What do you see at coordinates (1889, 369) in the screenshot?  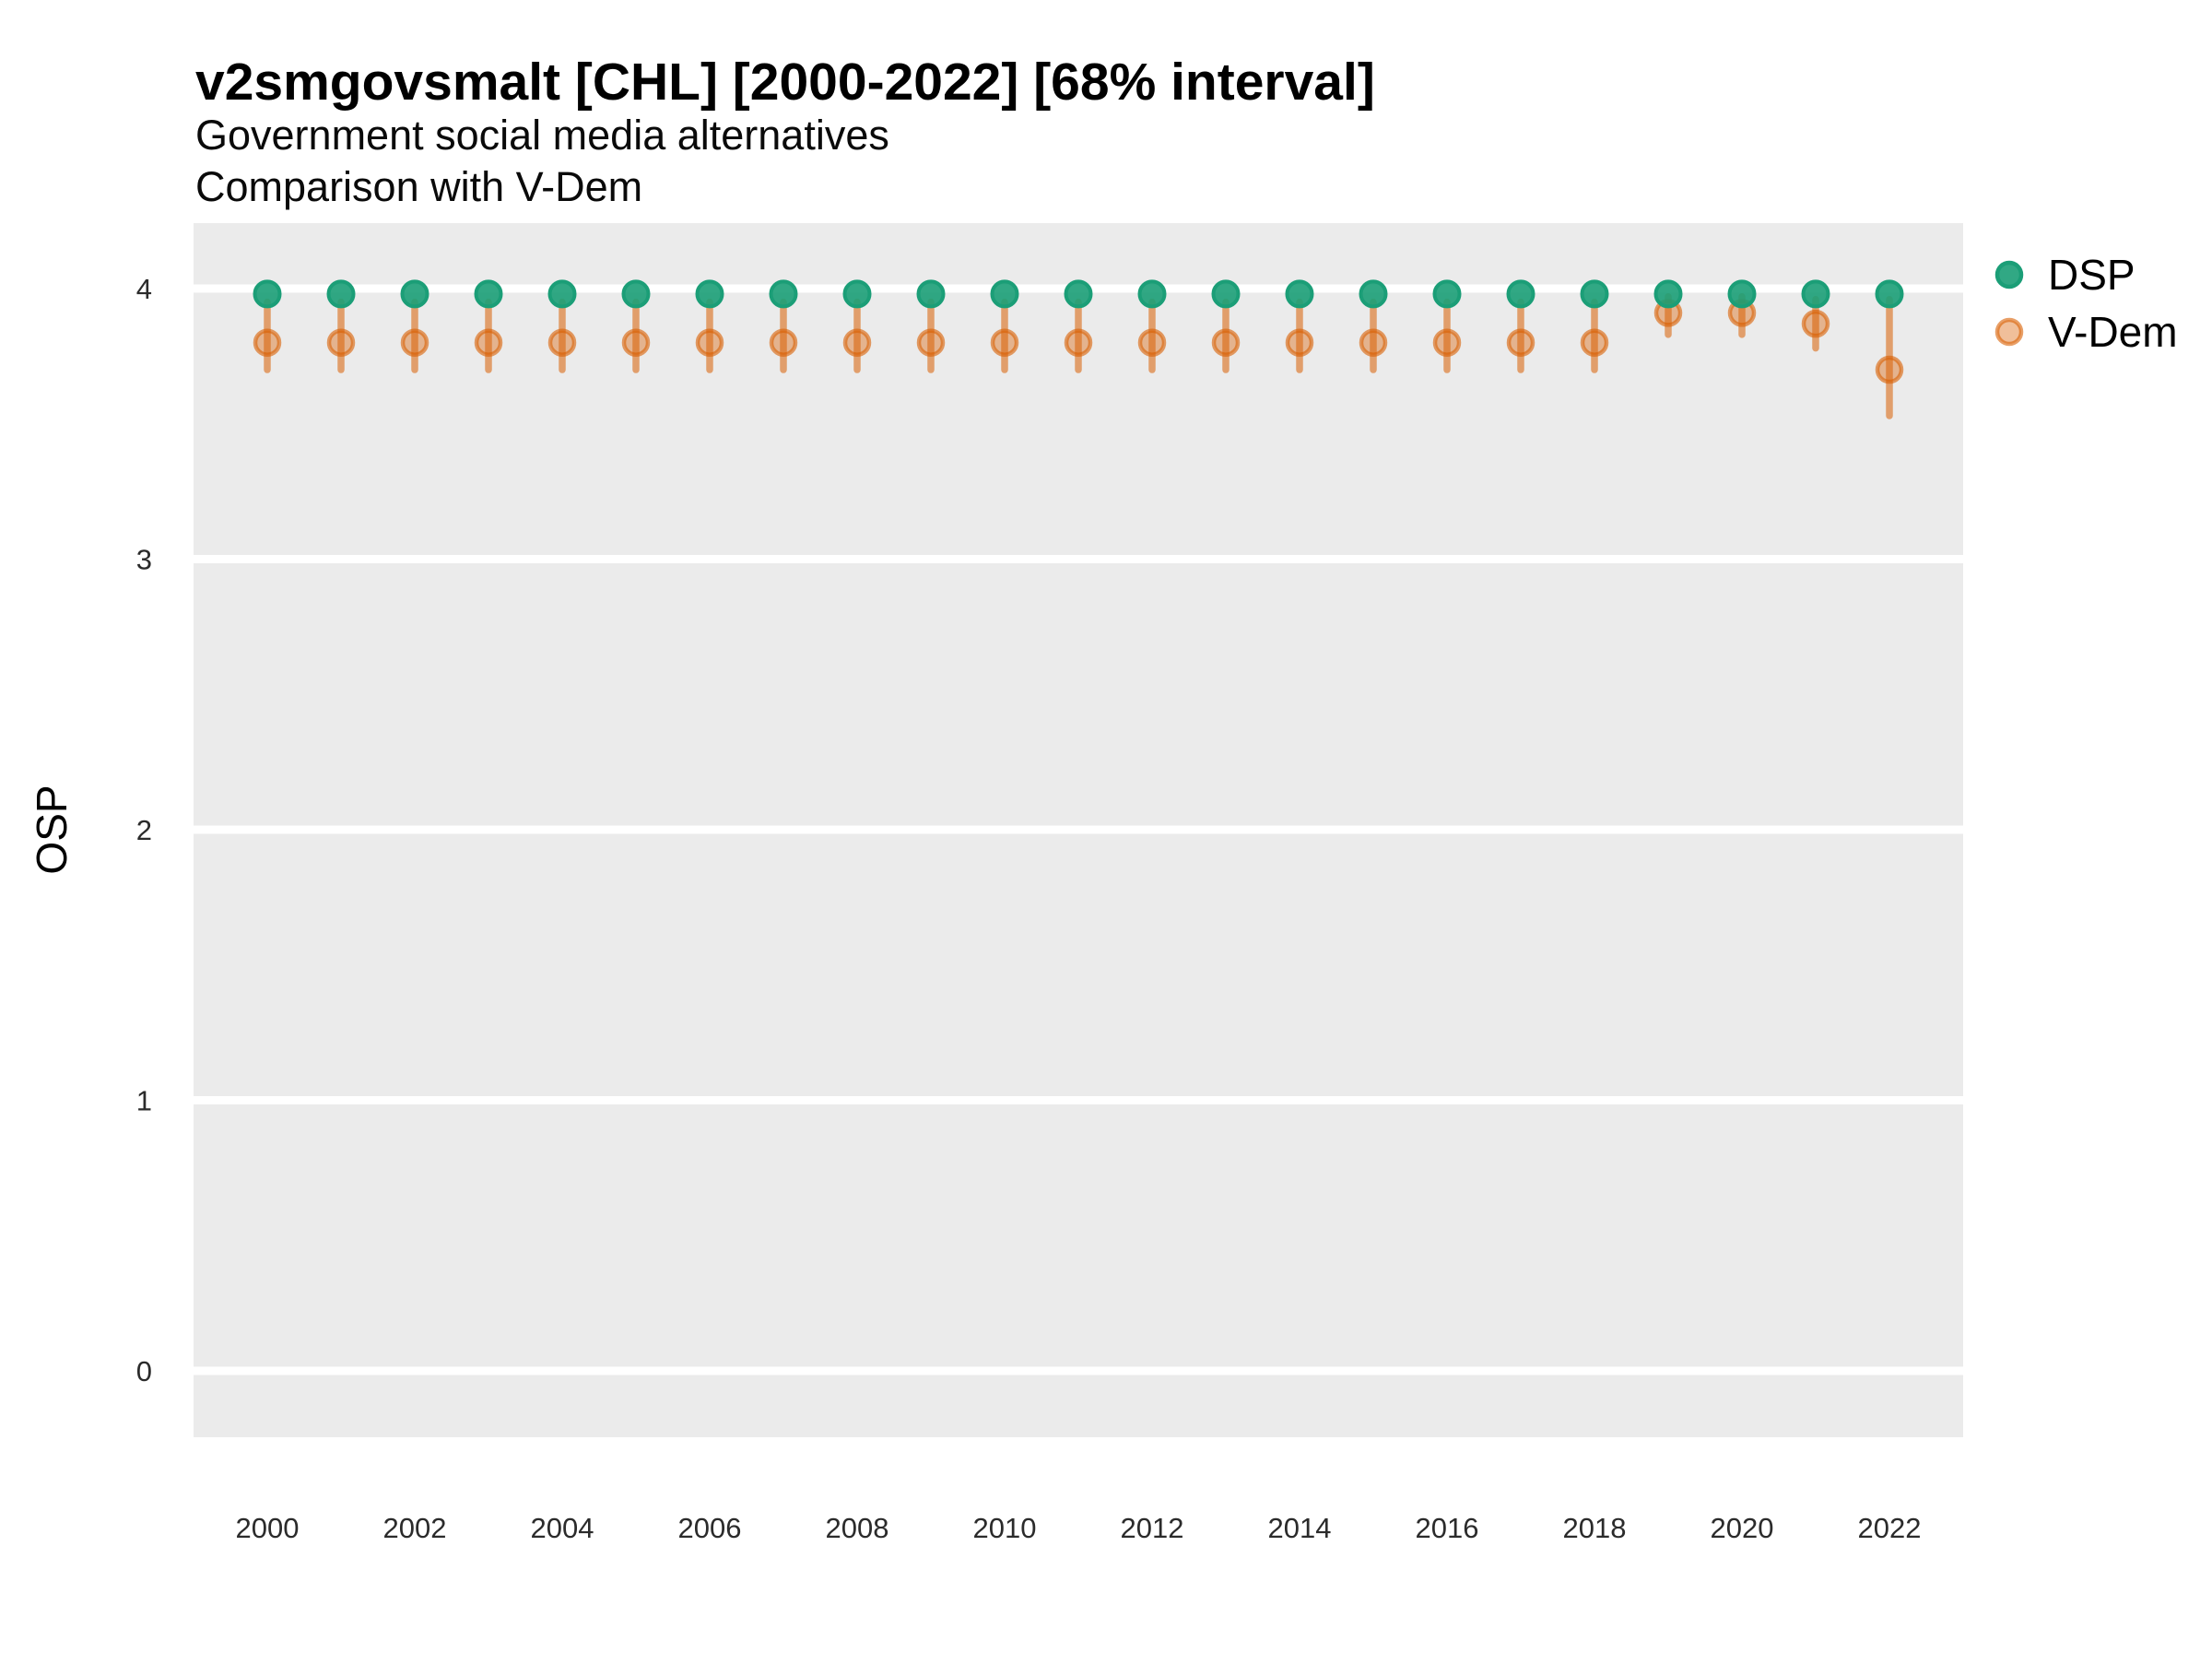 I see `vdem-point-2022` at bounding box center [1889, 369].